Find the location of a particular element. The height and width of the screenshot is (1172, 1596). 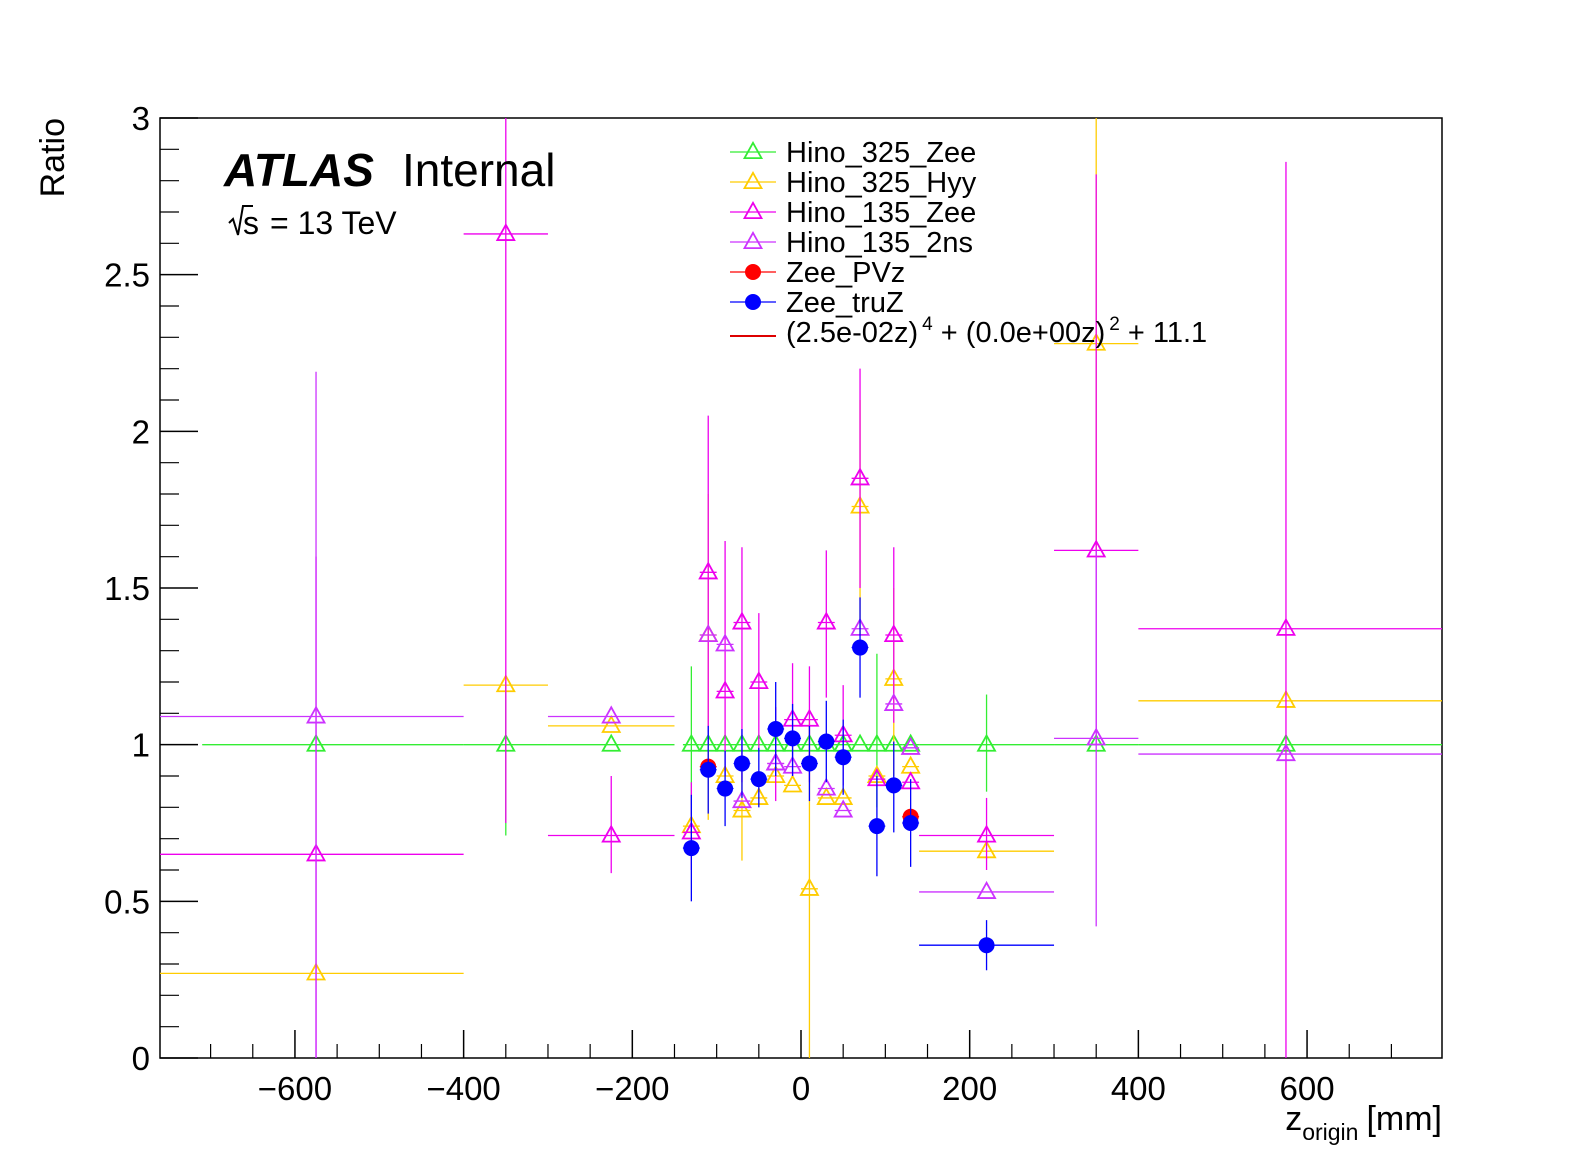

legend-label: Hino_135_2ns is located at coordinates (879, 243).